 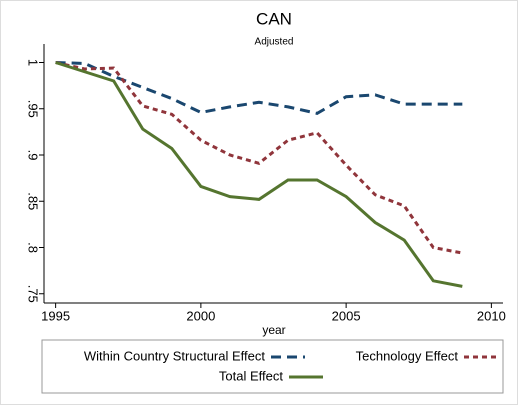 What do you see at coordinates (33, 294) in the screenshot?
I see `y-tick-label: .75` at bounding box center [33, 294].